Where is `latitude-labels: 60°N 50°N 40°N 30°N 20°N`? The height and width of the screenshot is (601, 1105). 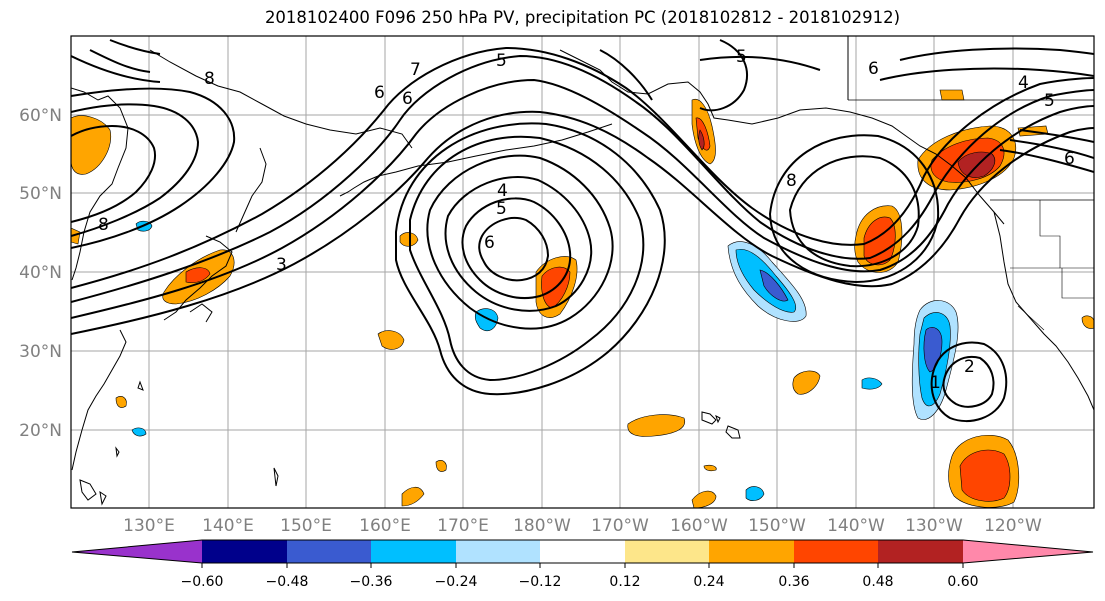
latitude-labels: 60°N 50°N 40°N 30°N 20°N is located at coordinates (40, 273).